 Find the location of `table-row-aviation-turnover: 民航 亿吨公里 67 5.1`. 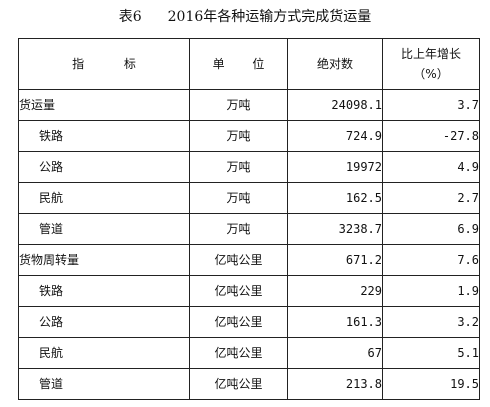

table-row-aviation-turnover: 民航 亿吨公里 67 5.1 is located at coordinates (249, 353).